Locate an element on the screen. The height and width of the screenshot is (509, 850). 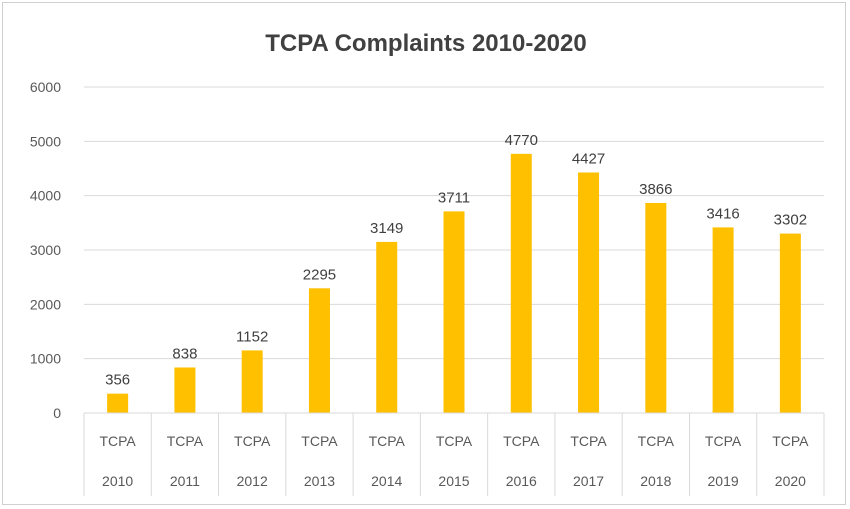
x-year-label: 2015 is located at coordinates (453, 481).